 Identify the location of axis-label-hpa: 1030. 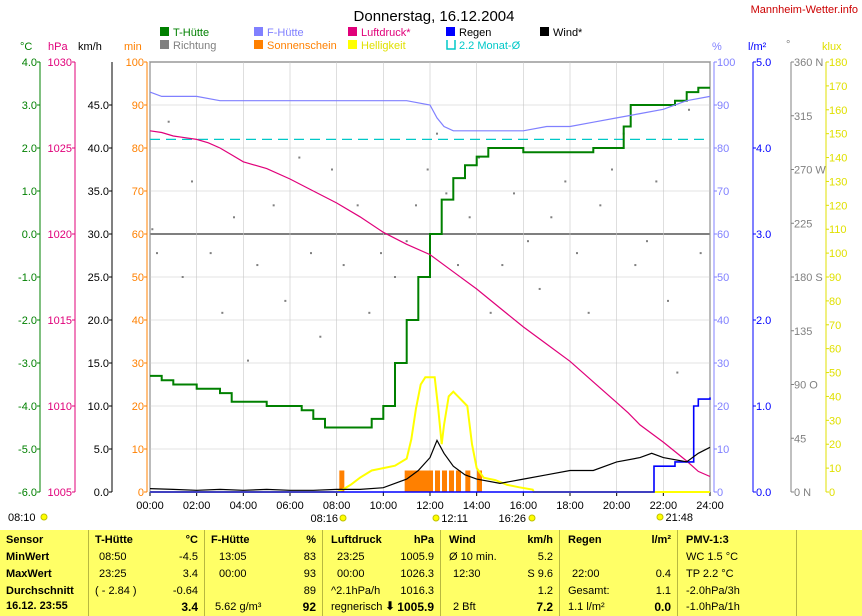
(60, 63).